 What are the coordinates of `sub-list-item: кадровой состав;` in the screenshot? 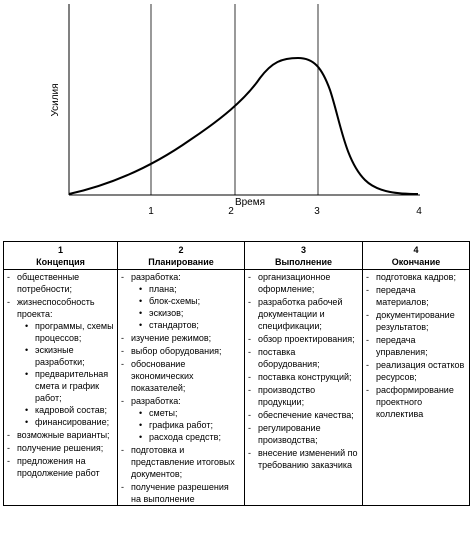 It's located at (65, 410).